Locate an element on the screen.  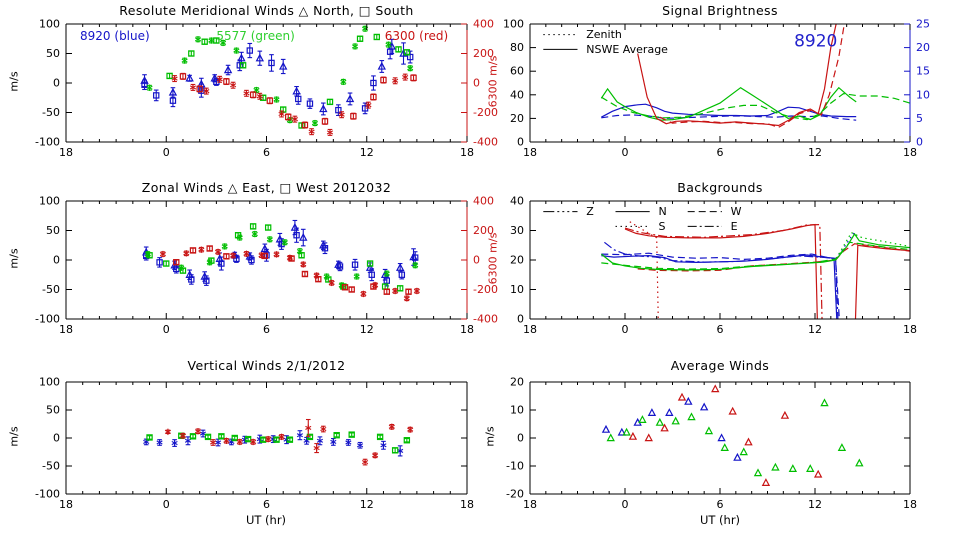
meridional-right-y-label: 6300 m/s is located at coordinates (493, 81).